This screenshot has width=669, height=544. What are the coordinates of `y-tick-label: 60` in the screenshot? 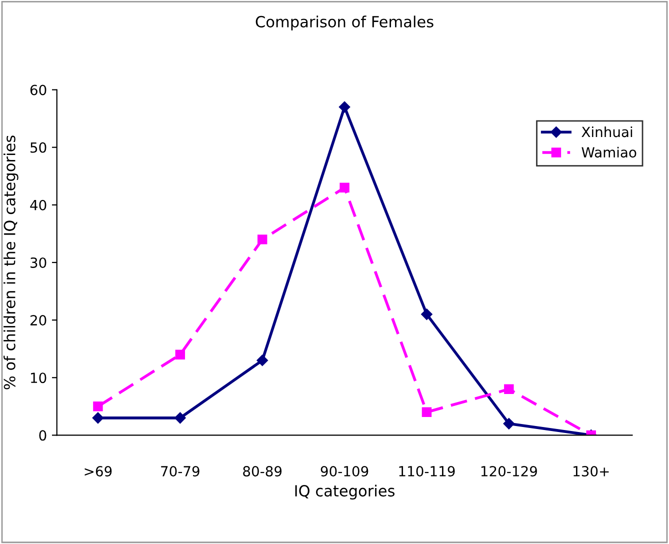 It's located at (38, 90).